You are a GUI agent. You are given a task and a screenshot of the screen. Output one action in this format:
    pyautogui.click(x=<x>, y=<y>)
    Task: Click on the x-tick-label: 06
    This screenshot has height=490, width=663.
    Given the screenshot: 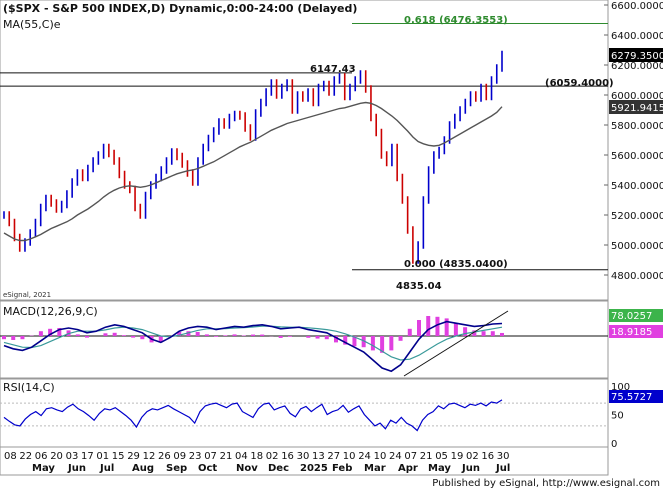 What is the action you would take?
    pyautogui.click(x=41, y=456)
    